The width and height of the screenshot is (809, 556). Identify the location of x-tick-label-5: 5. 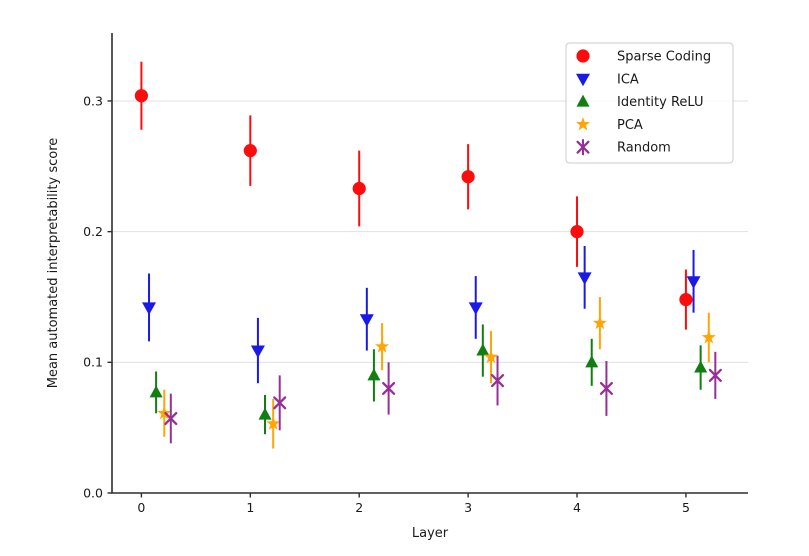
(686, 507).